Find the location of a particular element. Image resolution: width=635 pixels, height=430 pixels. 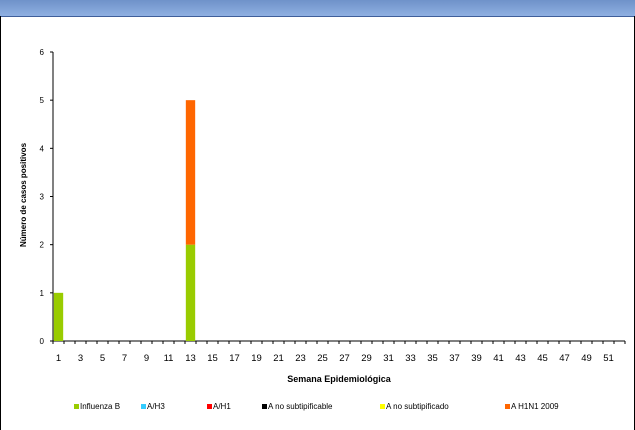

x-tick-label: 45 is located at coordinates (542, 358).